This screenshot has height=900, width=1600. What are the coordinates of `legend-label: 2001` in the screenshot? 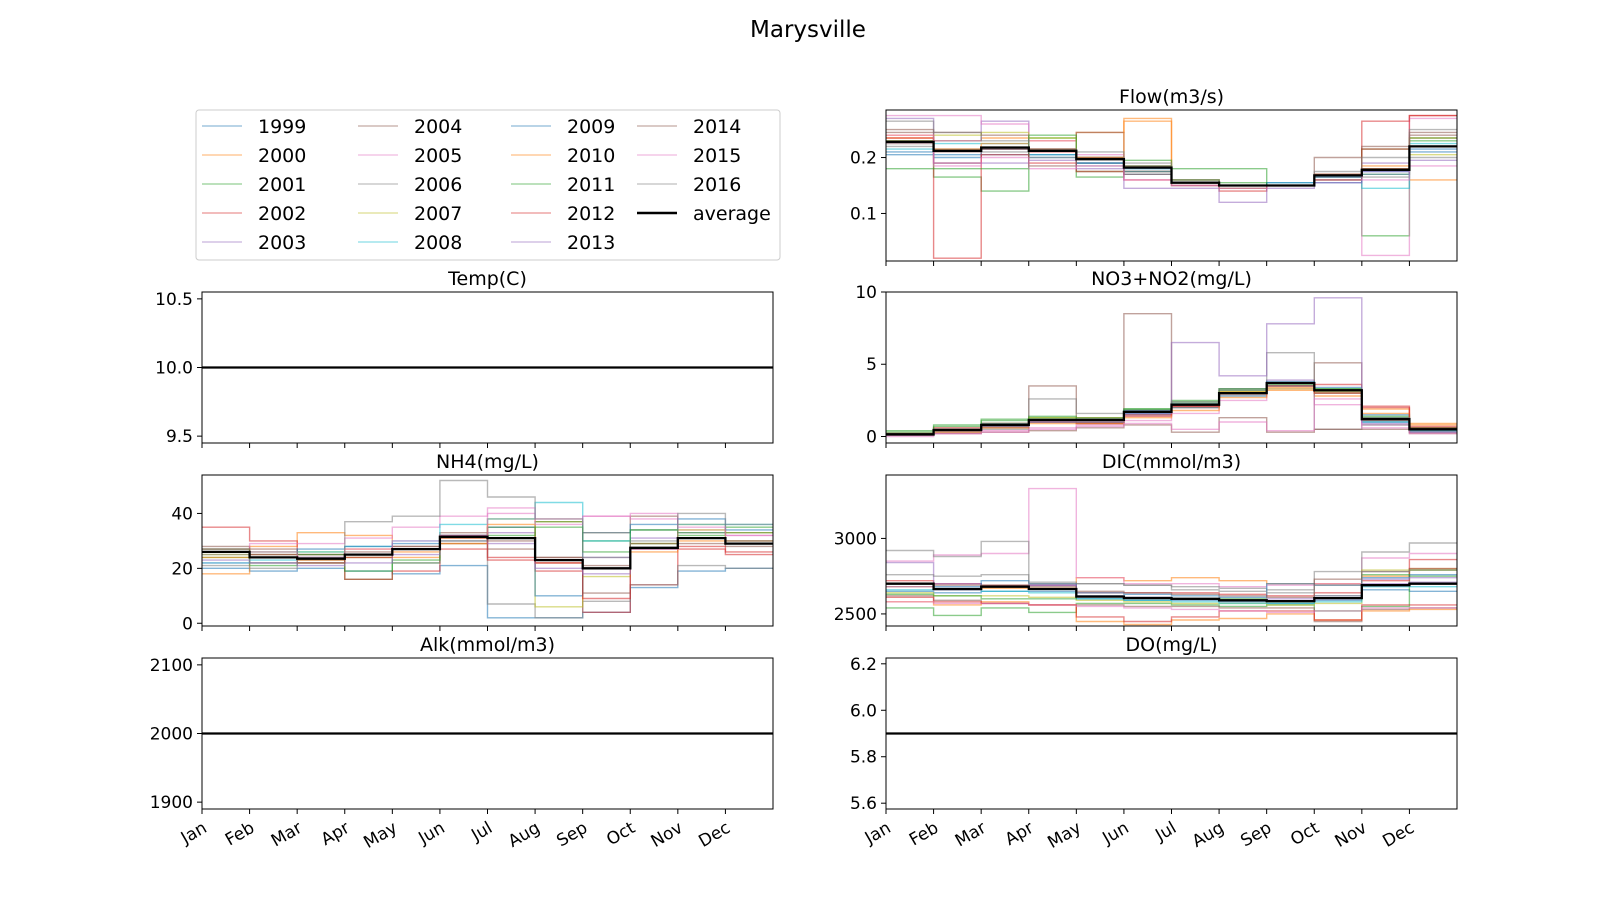 It's located at (282, 185).